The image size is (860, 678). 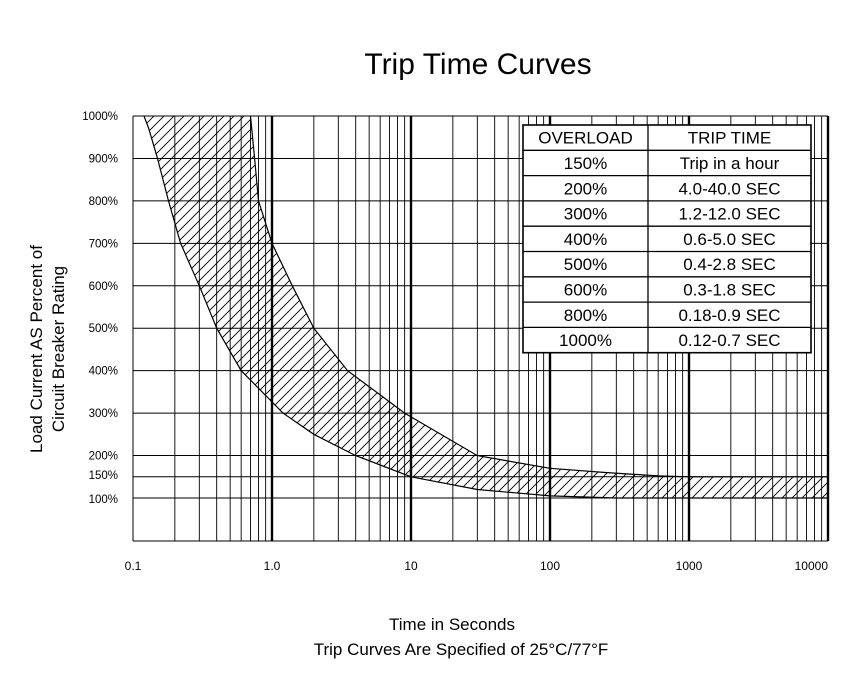 What do you see at coordinates (729, 138) in the screenshot?
I see `table-header-trip-time: TRIP TIME` at bounding box center [729, 138].